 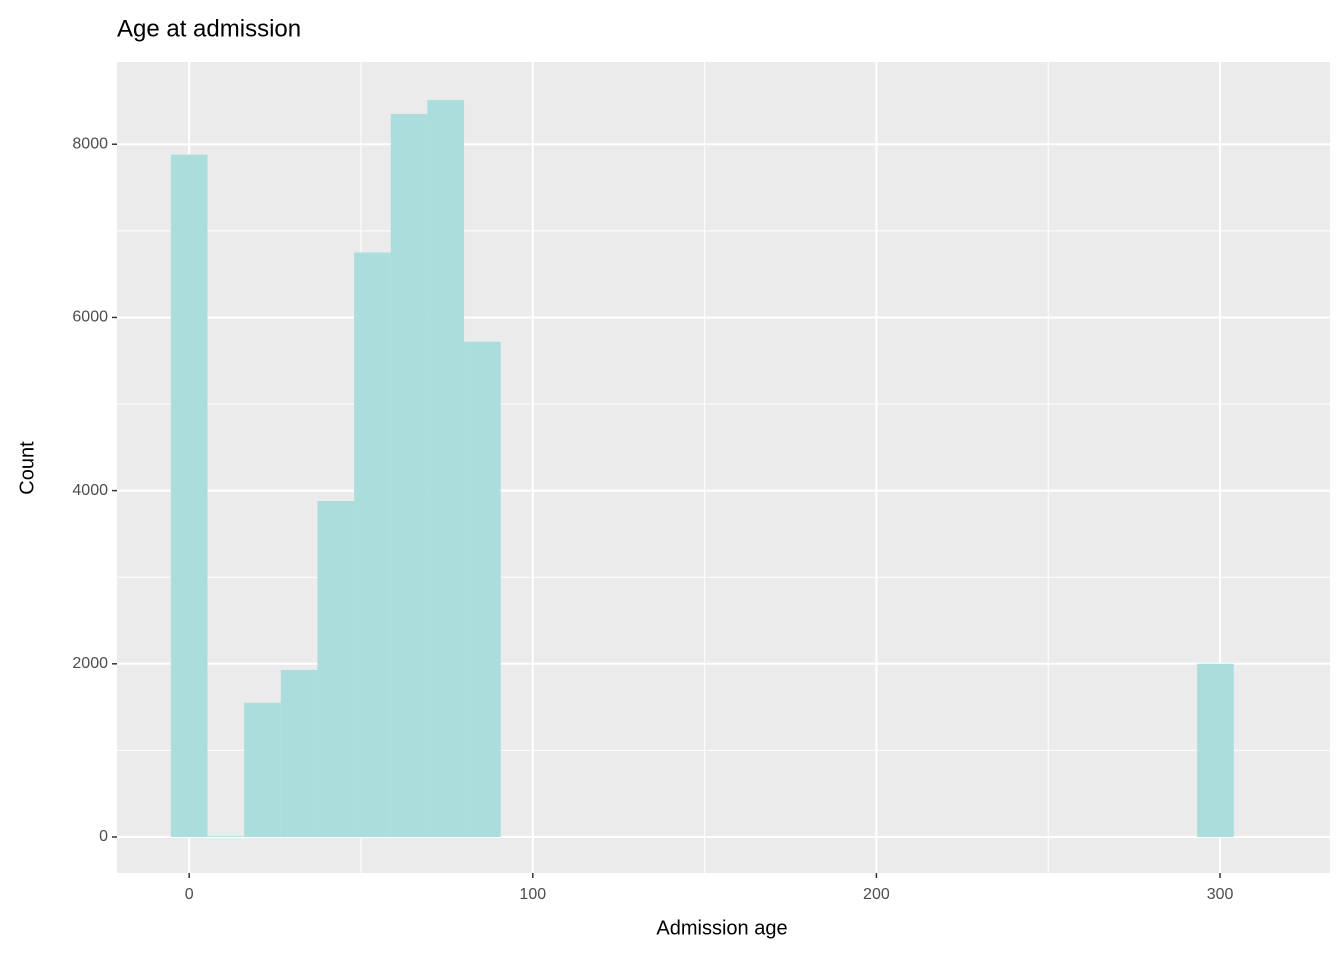 I want to click on x-tick-label: 200, so click(x=876, y=894).